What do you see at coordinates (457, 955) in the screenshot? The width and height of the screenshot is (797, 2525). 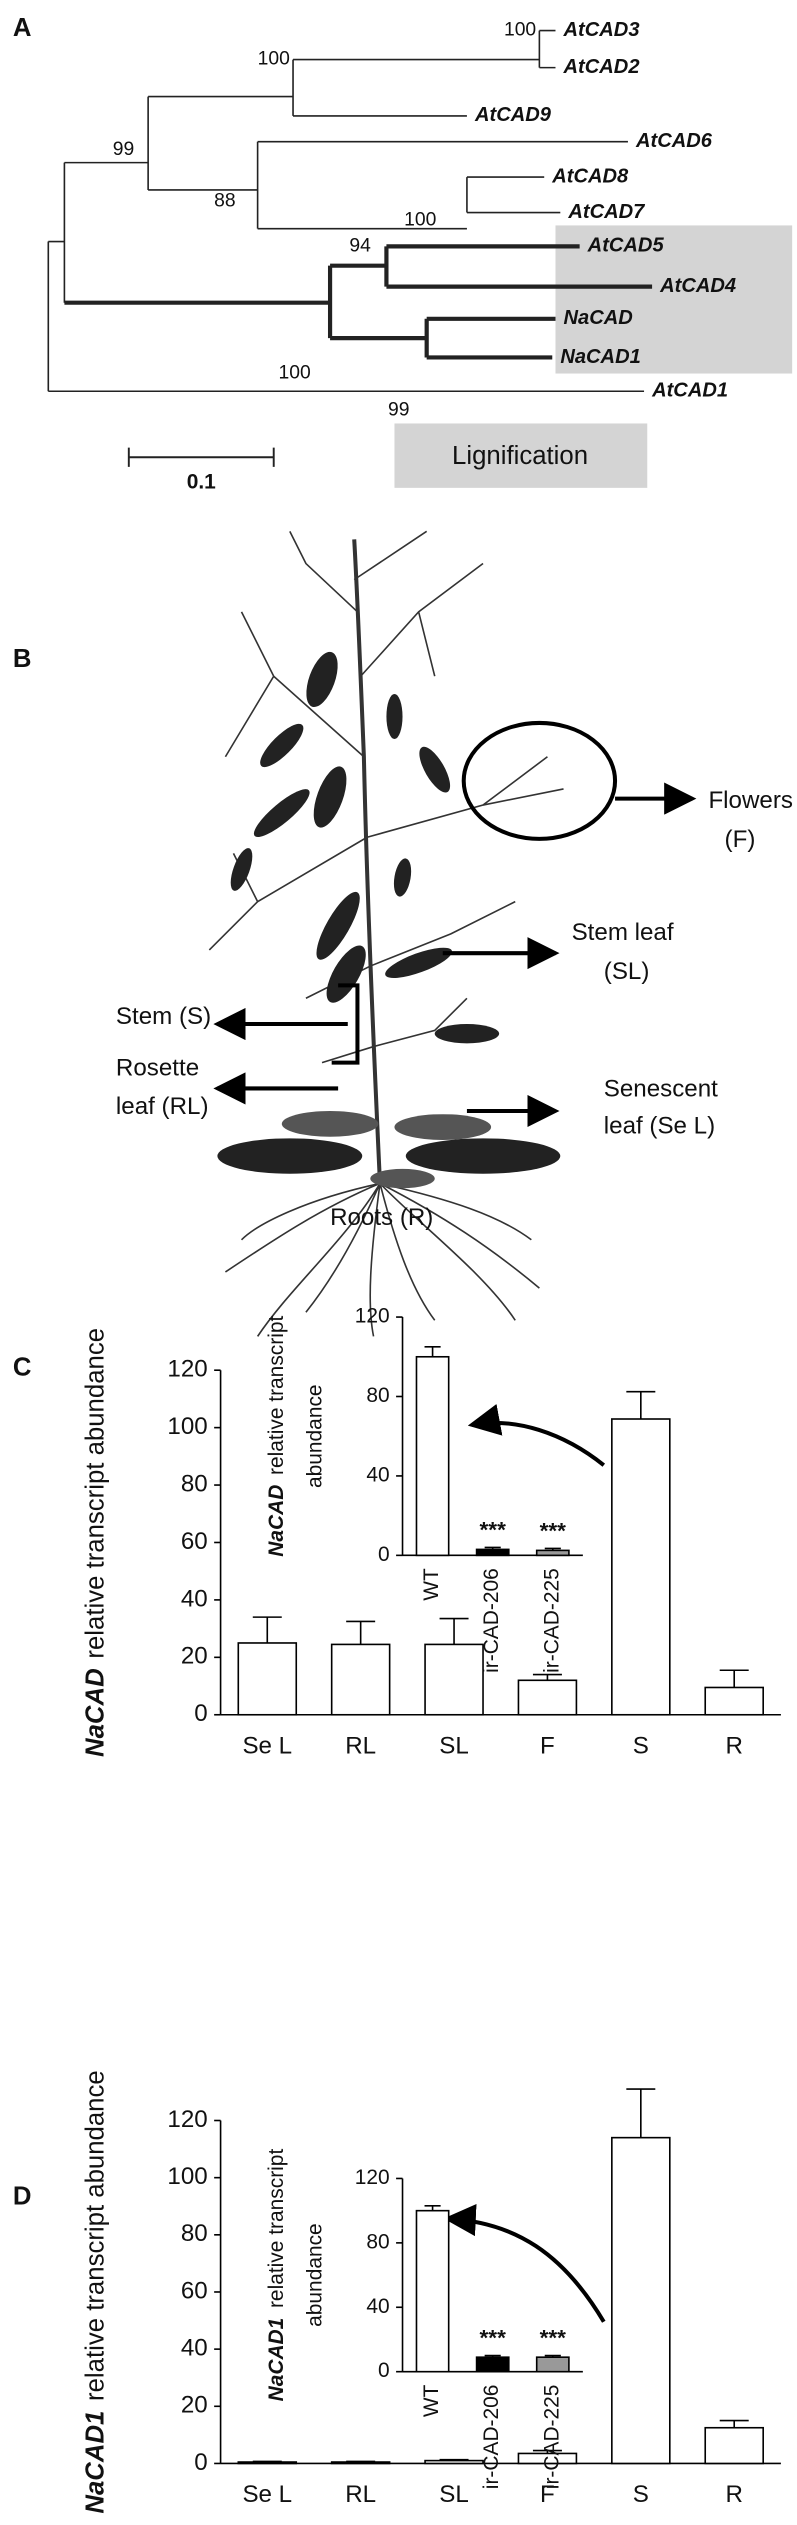 I see `plant-arrows` at bounding box center [457, 955].